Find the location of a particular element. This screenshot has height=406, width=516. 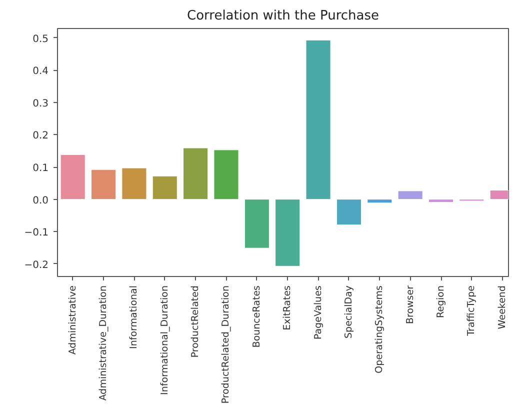

x-tick-label: ProductRelated is located at coordinates (196, 321).